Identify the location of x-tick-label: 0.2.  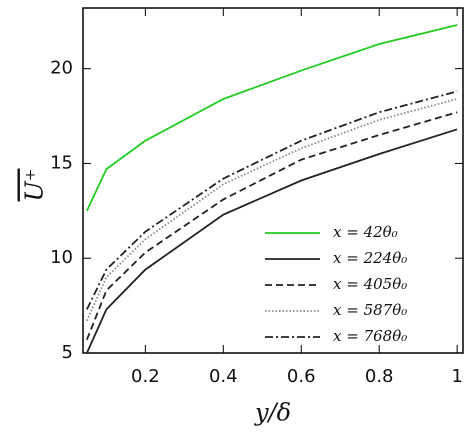
(145, 376).